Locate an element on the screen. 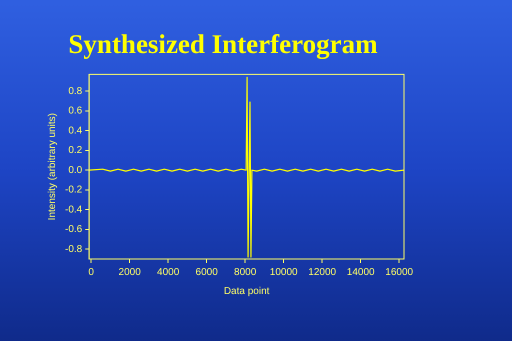 Image resolution: width=512 pixels, height=341 pixels. x-tick-label: 10000 is located at coordinates (284, 272).